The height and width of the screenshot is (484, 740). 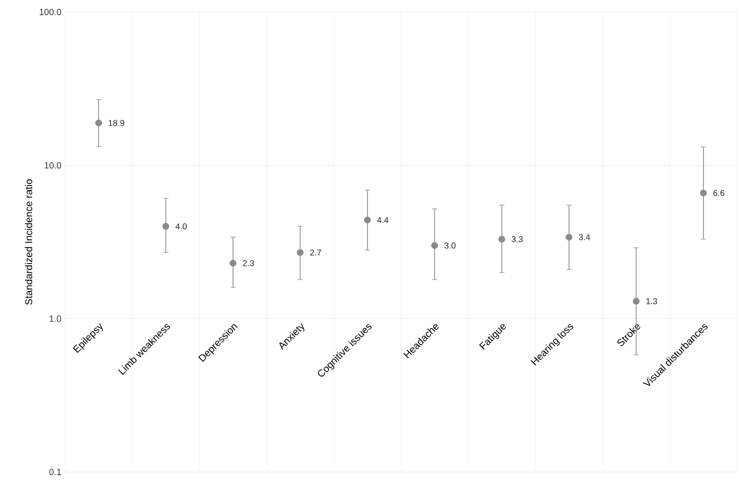 What do you see at coordinates (652, 301) in the screenshot?
I see `data-label: 1.3` at bounding box center [652, 301].